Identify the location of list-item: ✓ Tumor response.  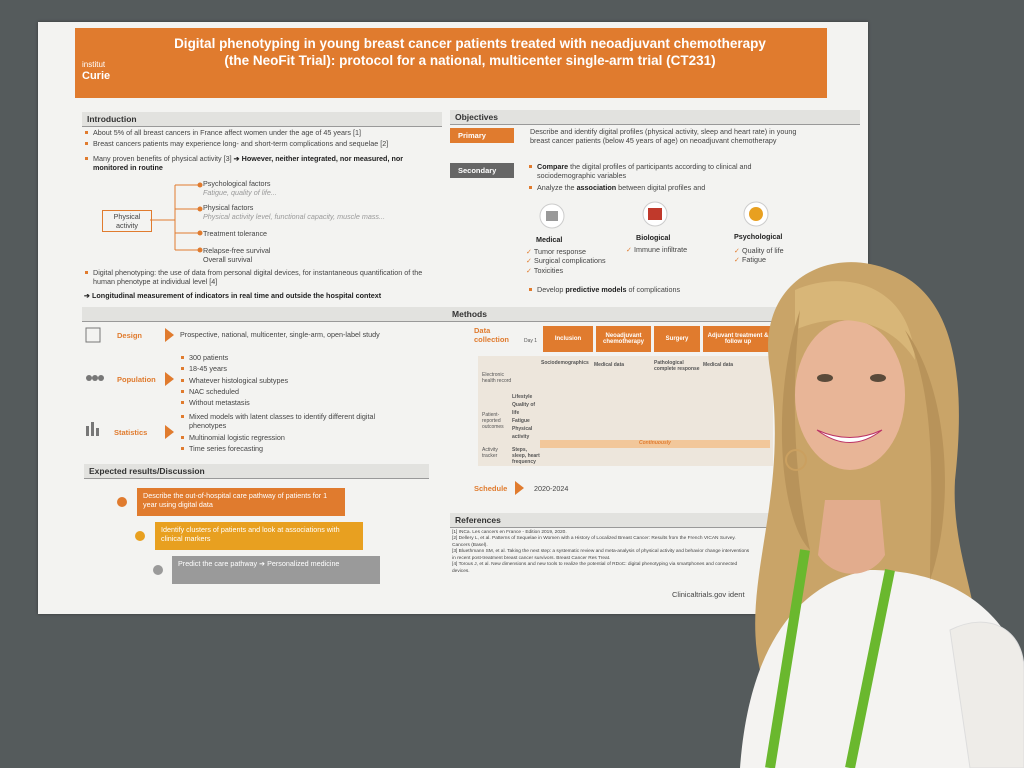
(566, 251).